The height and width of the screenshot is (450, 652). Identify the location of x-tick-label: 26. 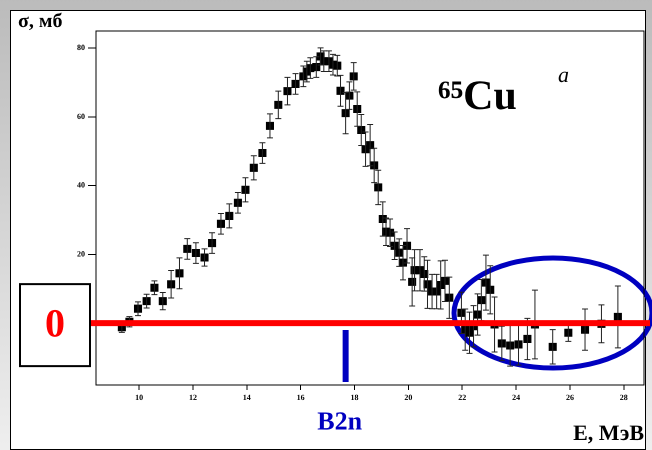
(570, 397).